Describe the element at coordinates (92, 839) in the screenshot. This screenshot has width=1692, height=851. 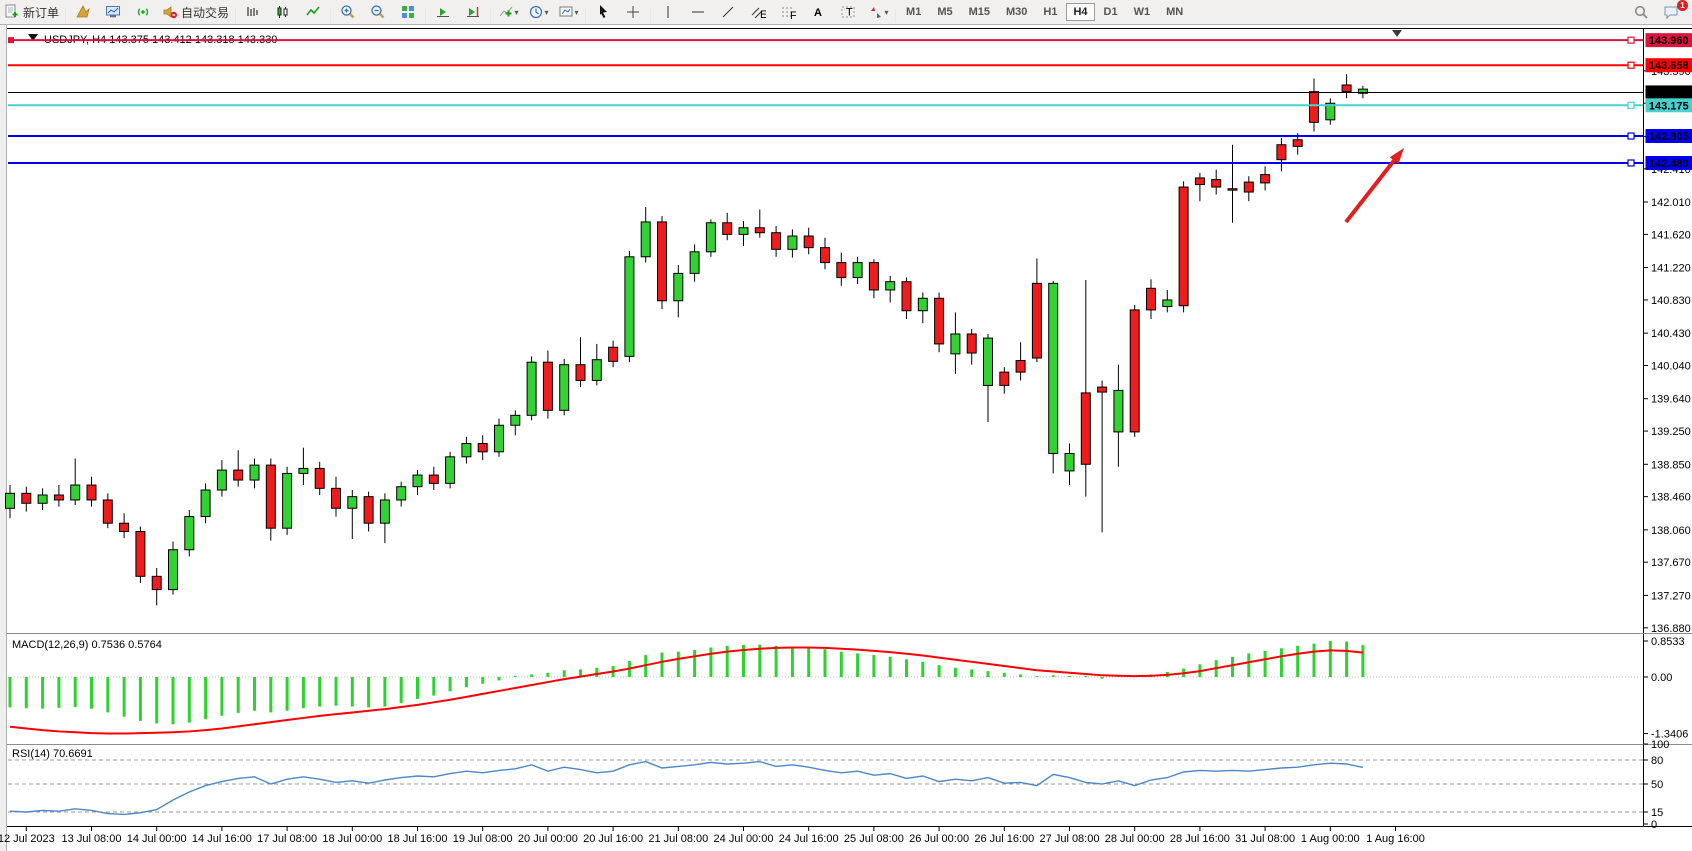
I see `date-tick-label: 13 Jul 08:00` at that location.